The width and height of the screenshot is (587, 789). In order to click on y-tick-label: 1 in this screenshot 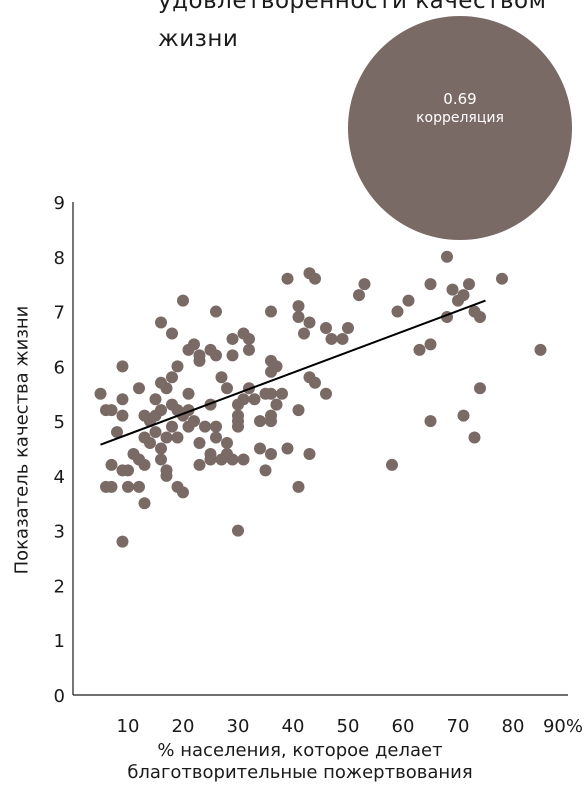, I will do `click(59, 641)`.